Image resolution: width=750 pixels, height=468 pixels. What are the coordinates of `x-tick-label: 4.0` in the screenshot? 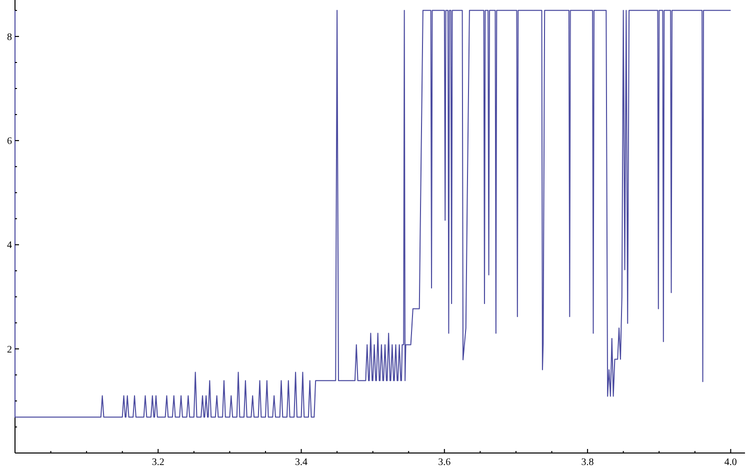 It's located at (730, 462).